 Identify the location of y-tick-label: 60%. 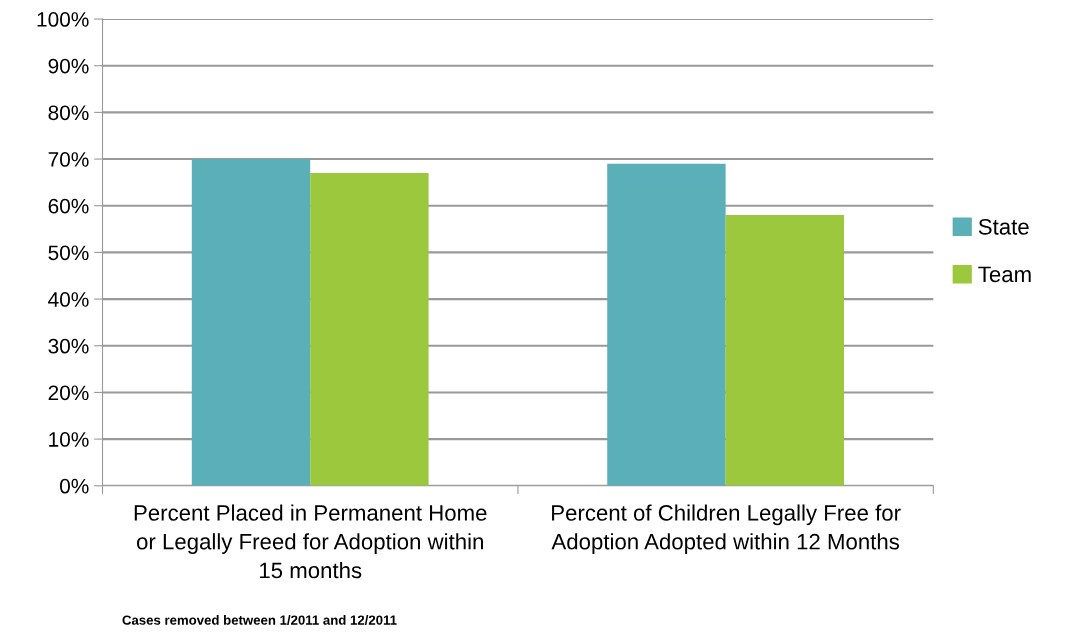
(68, 206).